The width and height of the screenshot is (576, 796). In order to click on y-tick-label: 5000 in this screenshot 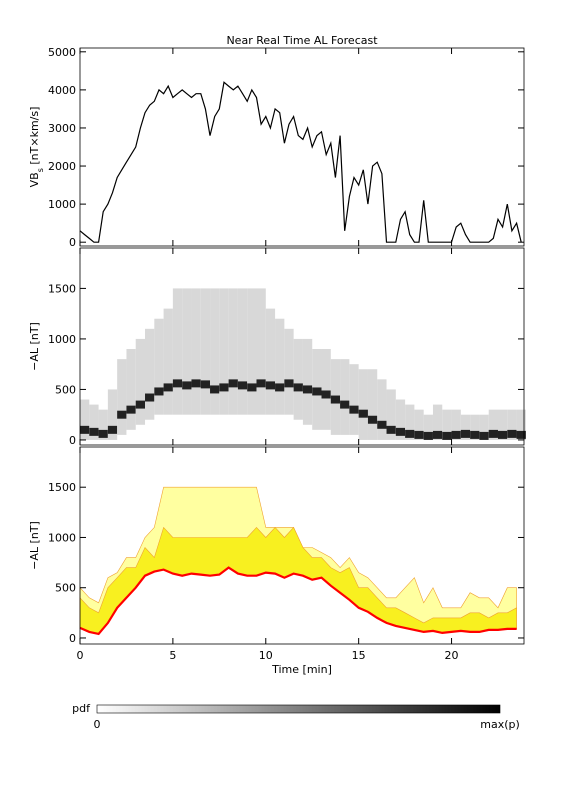, I will do `click(62, 52)`.